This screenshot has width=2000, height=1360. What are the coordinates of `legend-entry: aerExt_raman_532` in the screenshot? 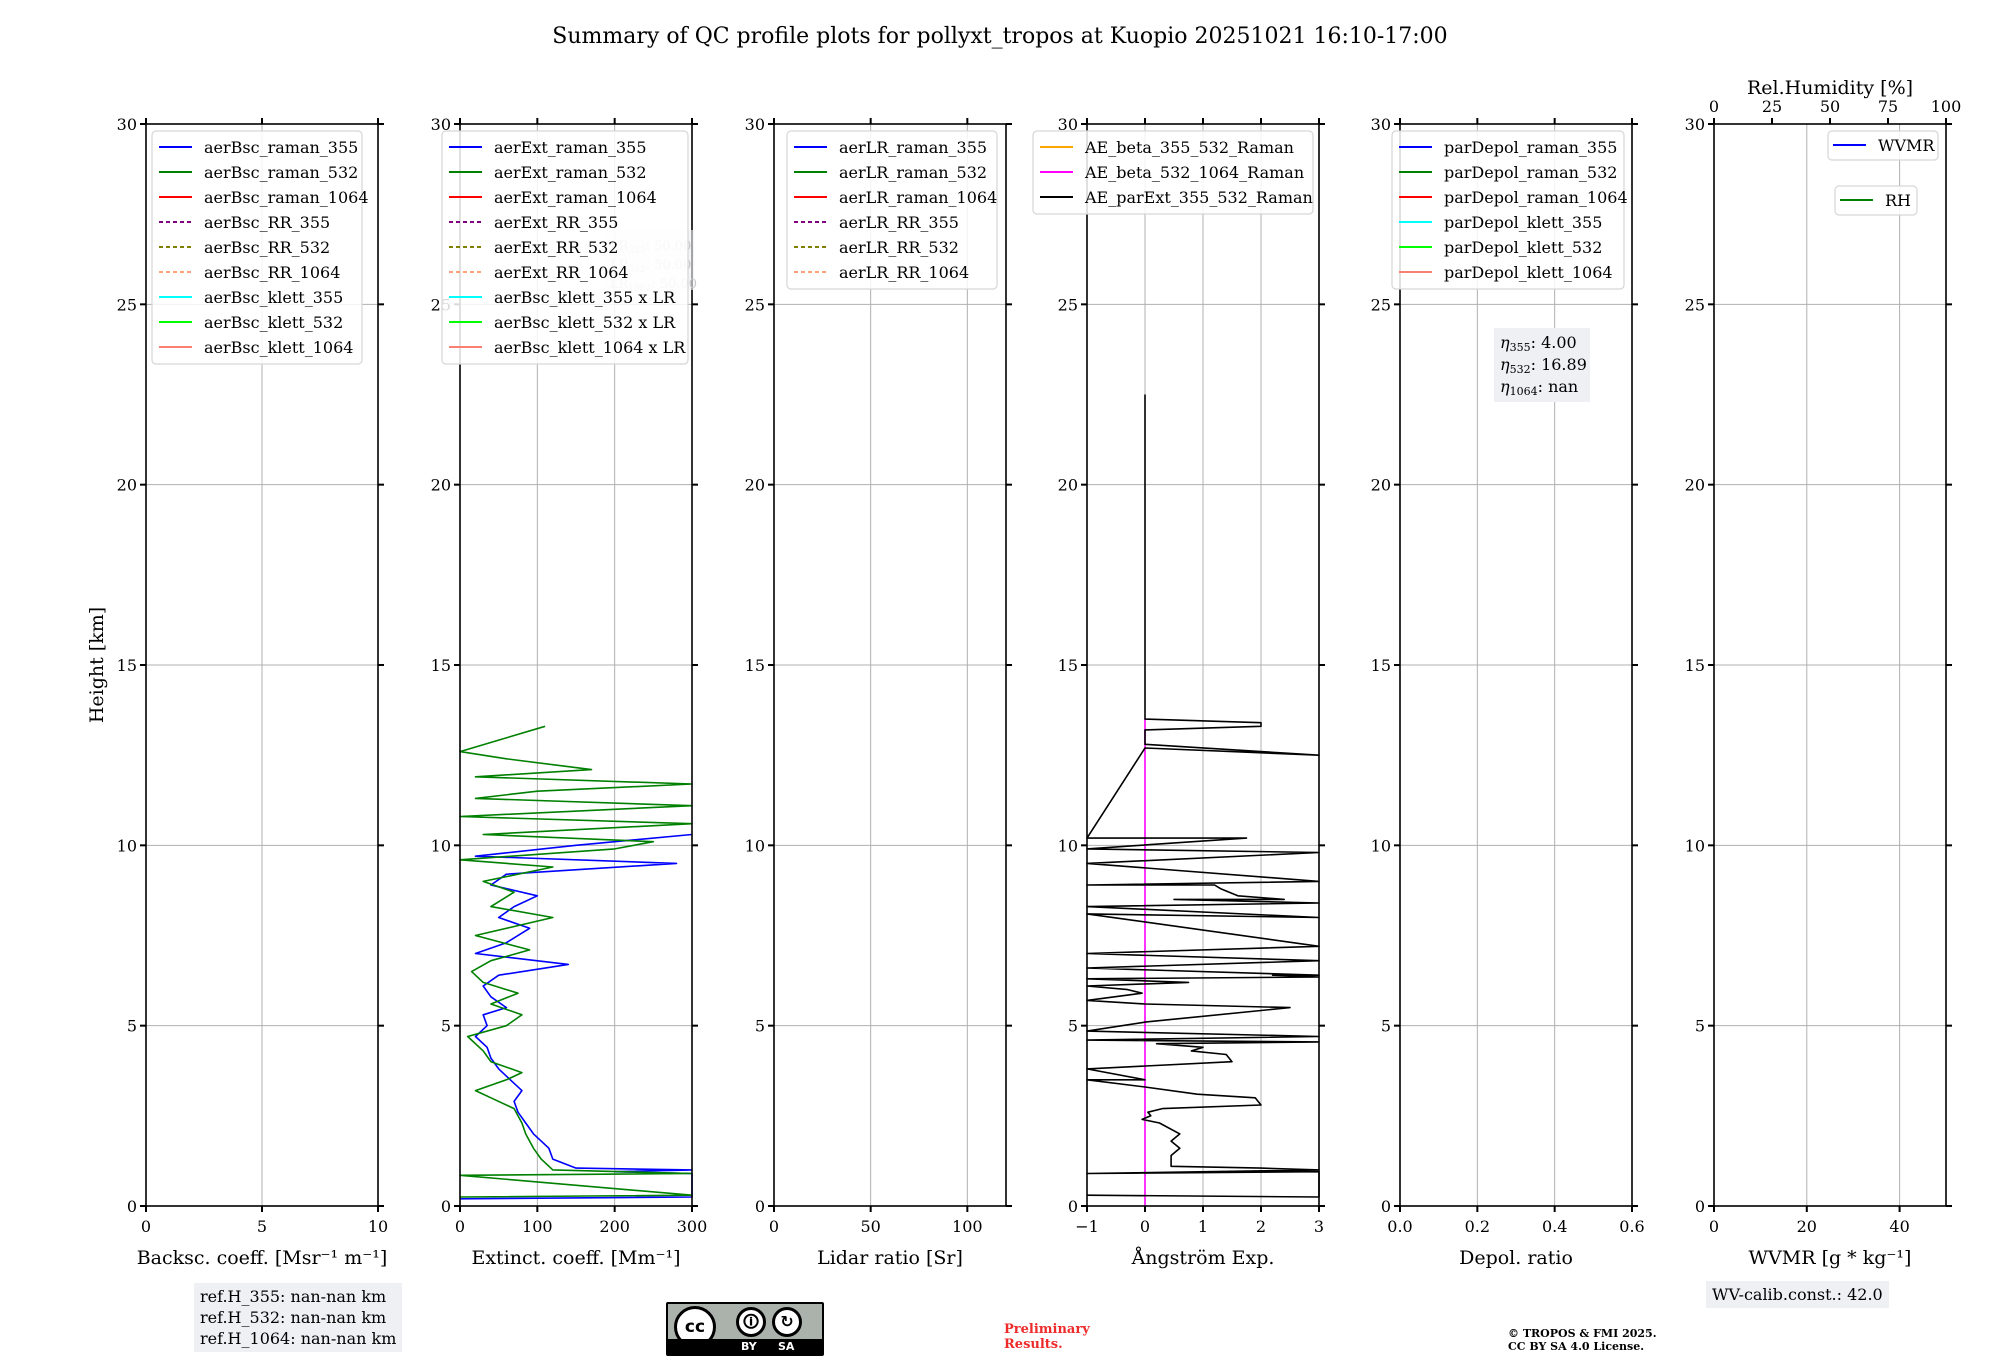 It's located at (570, 172).